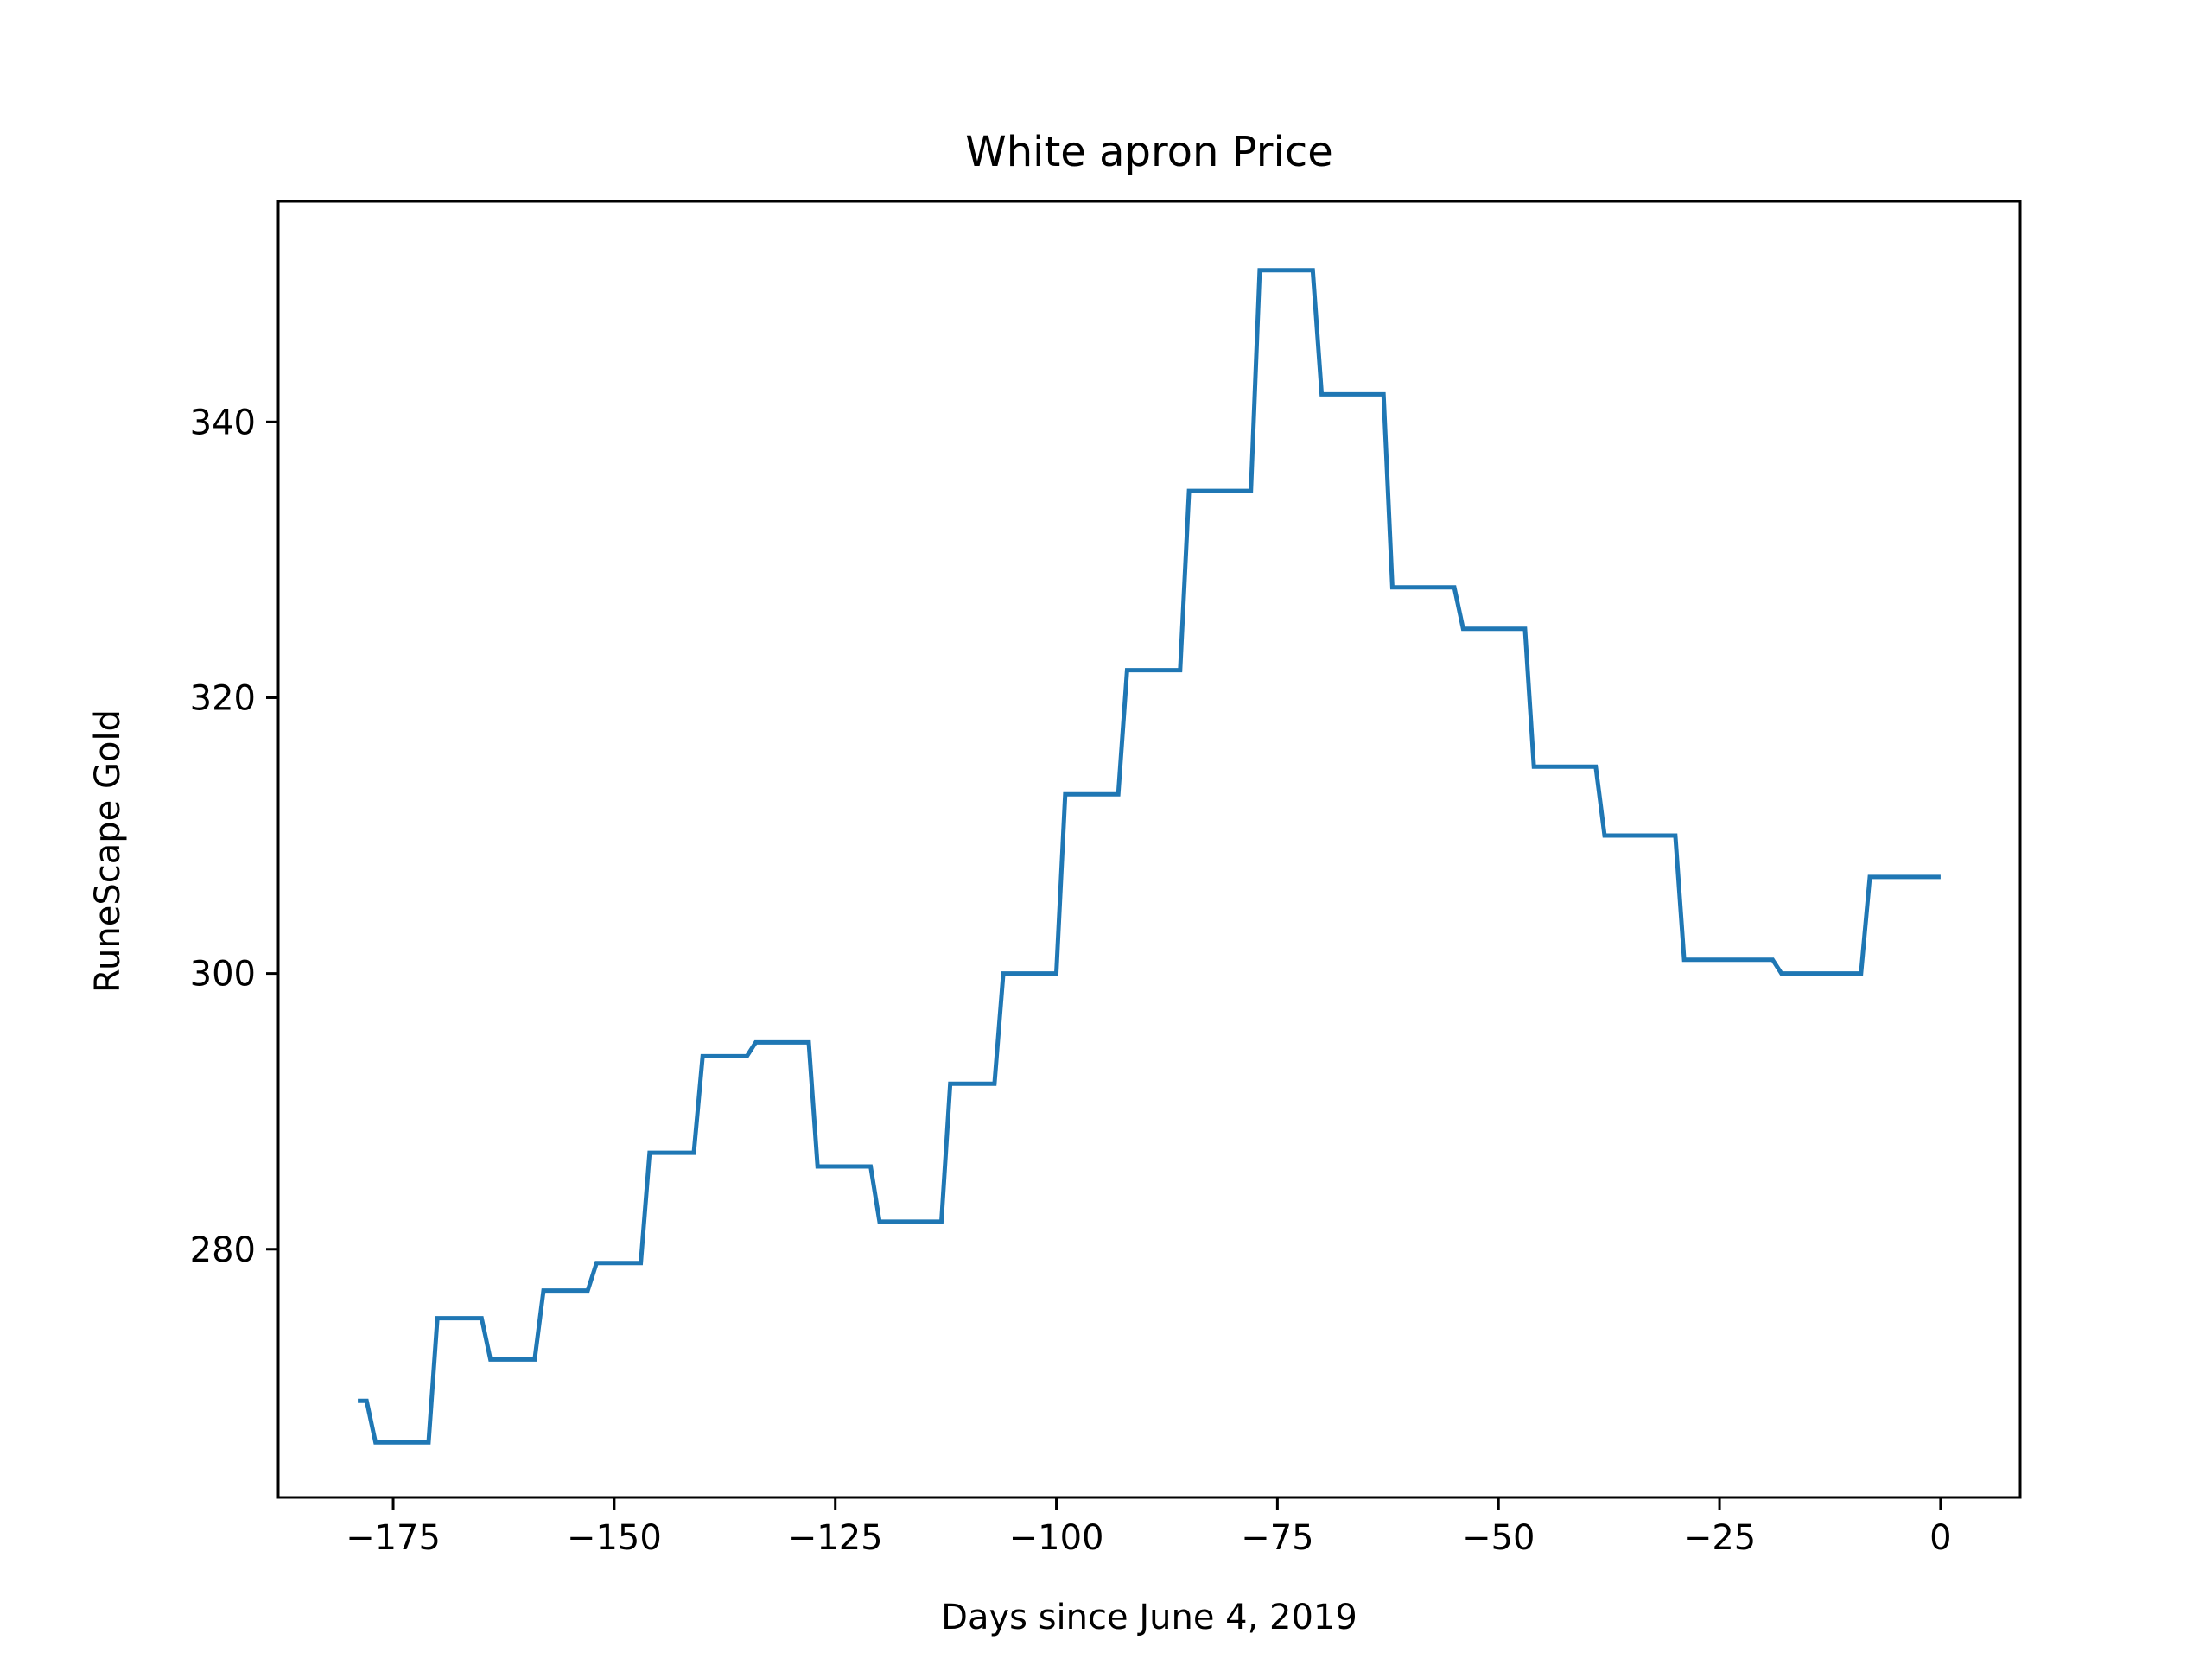 Image resolution: width=2212 pixels, height=1659 pixels. Describe the element at coordinates (835, 1538) in the screenshot. I see `x-tick-label: −125` at that location.